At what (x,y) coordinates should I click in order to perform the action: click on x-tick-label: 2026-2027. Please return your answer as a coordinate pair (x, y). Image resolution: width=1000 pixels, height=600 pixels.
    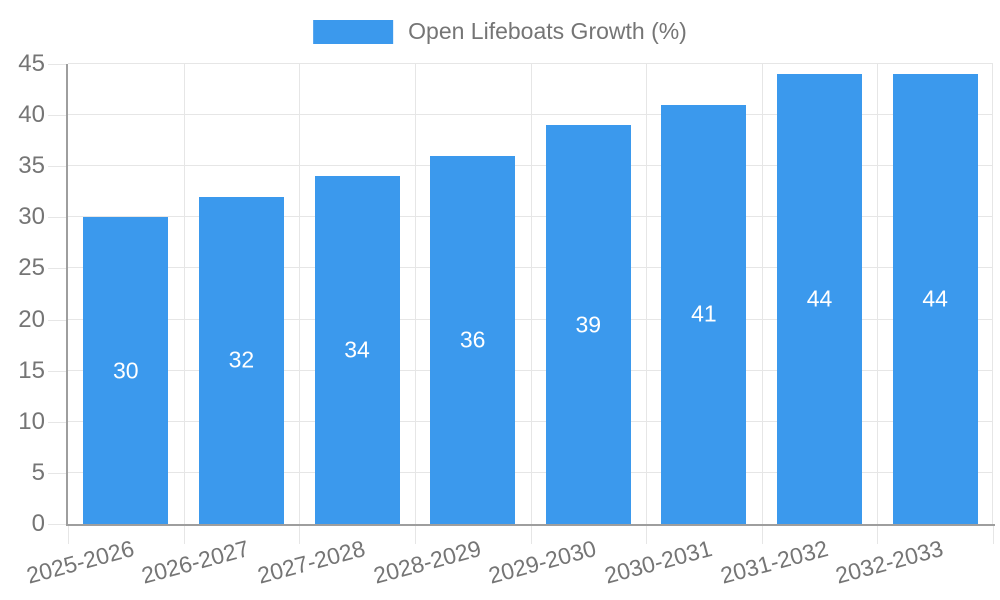
    Looking at the image, I should click on (196, 562).